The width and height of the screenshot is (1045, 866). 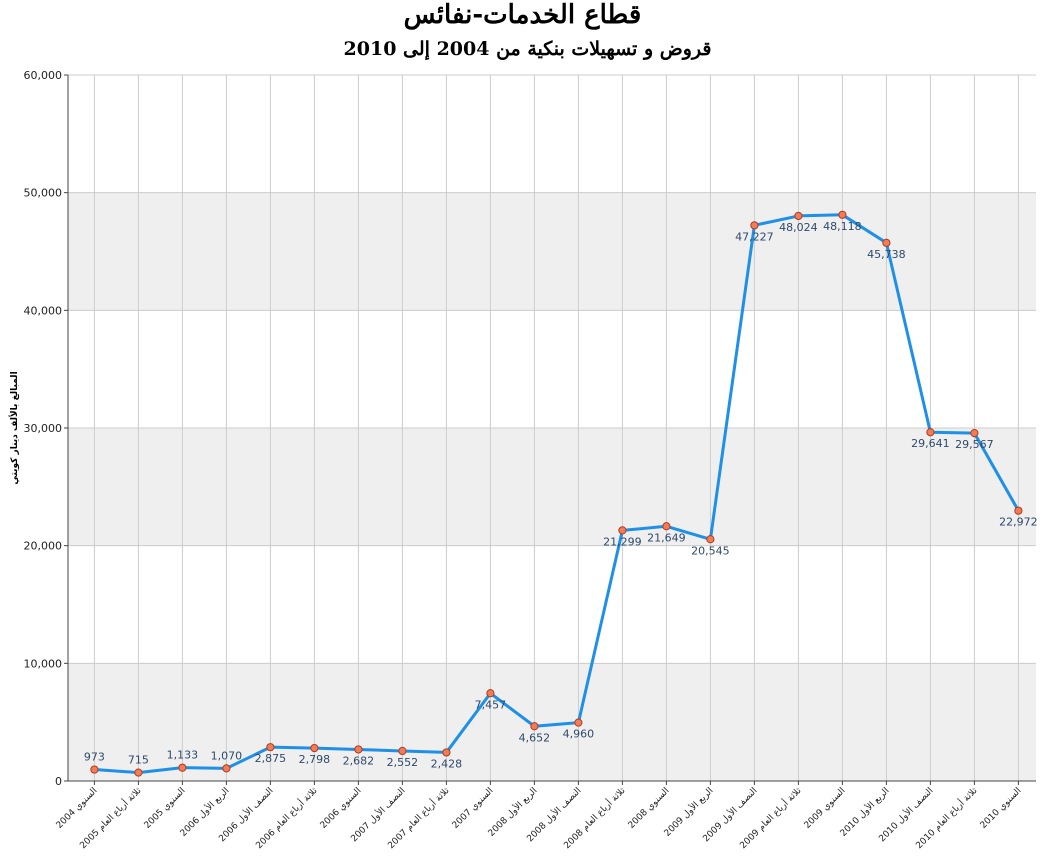 What do you see at coordinates (522, 15) in the screenshot?
I see `chart-title: قطاع الخدمات-نفائس` at bounding box center [522, 15].